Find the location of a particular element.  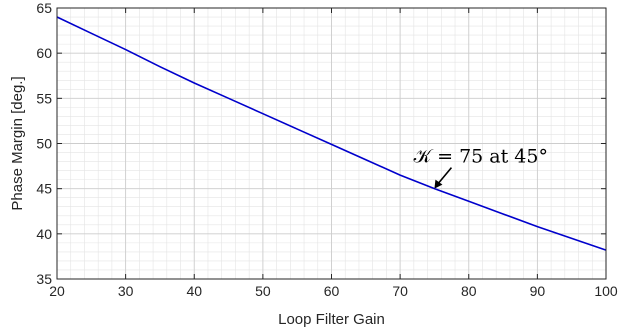

annotation-label: 𝒦 = 75 at 45° is located at coordinates (480, 157).